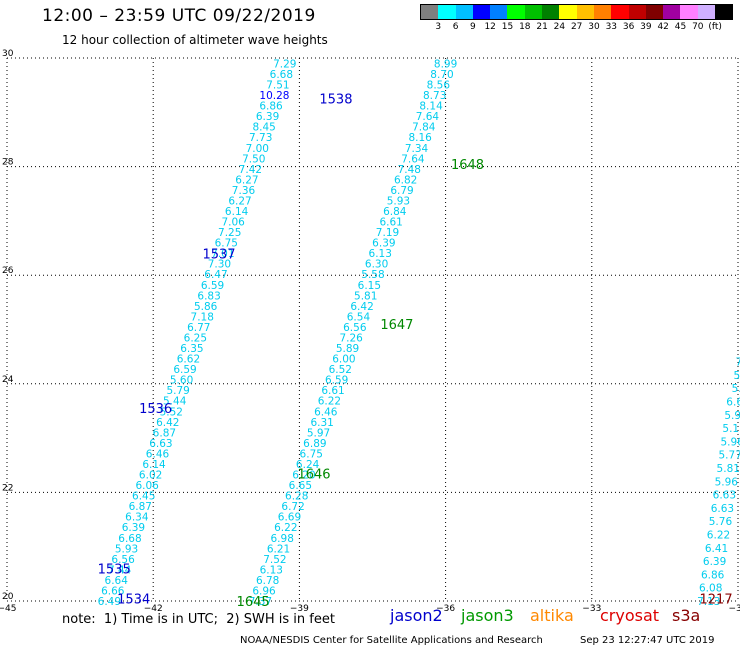 This screenshot has width=740, height=650. Describe the element at coordinates (303, 476) in the screenshot. I see `swh-value: 6.20` at that location.